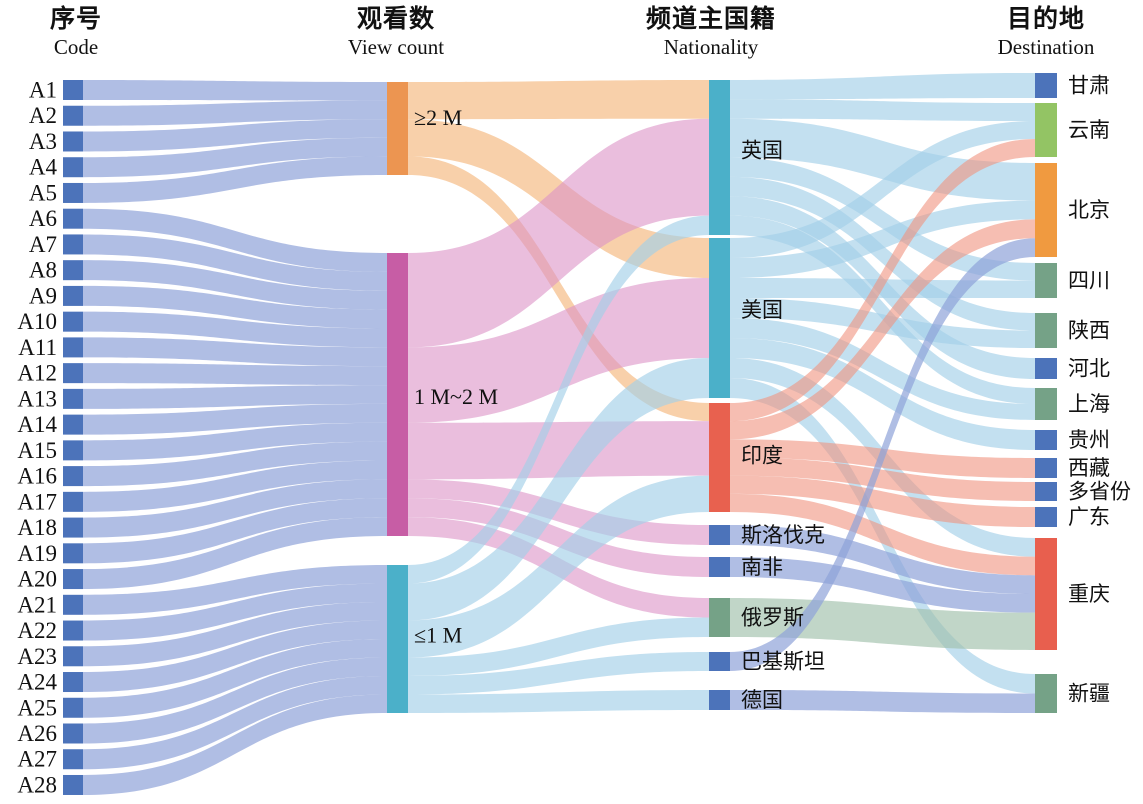  Describe the element at coordinates (235, 113) in the screenshot. I see `flow-A2-ge2m` at that location.